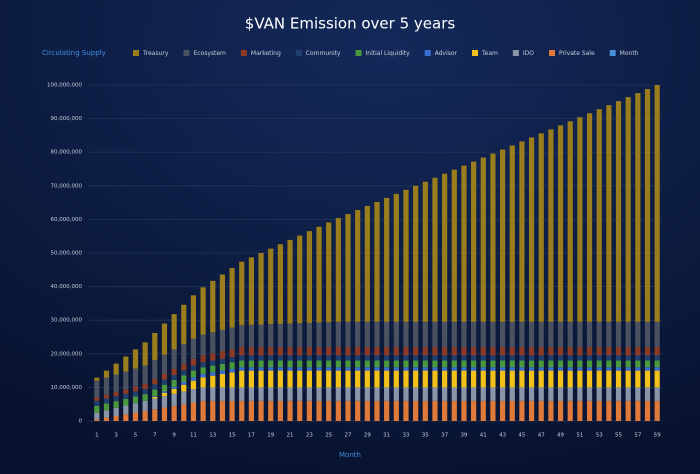  I want to click on x-tick-label: 37, so click(444, 436).